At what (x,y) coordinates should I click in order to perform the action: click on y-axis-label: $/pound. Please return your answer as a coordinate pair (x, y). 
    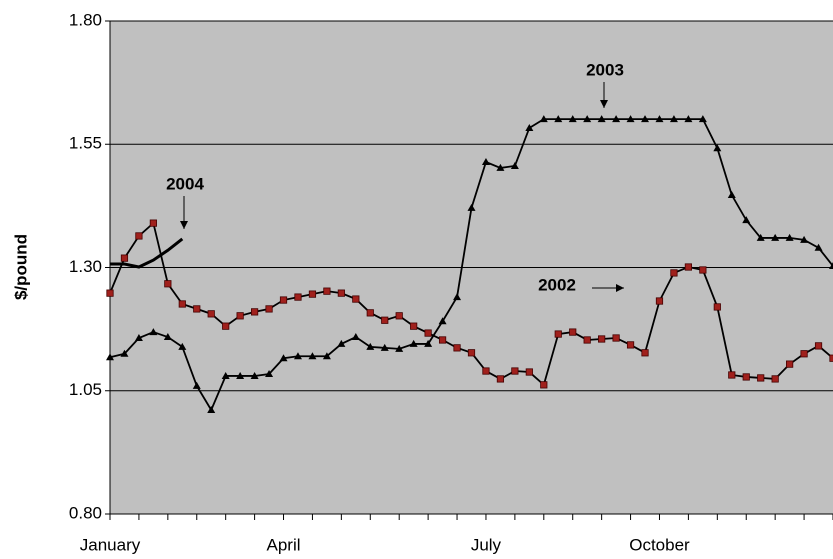
    Looking at the image, I should click on (20, 267).